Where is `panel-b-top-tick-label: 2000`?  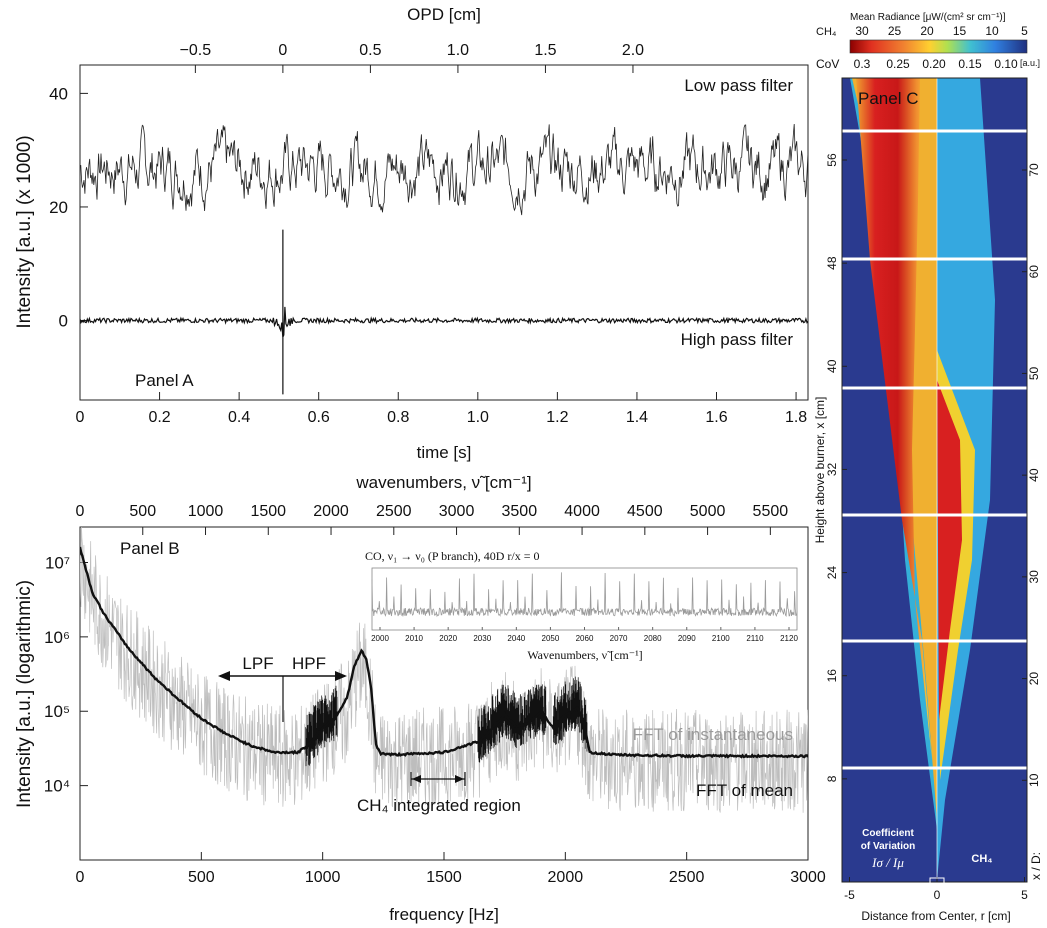
panel-b-top-tick-label: 2000 is located at coordinates (331, 511).